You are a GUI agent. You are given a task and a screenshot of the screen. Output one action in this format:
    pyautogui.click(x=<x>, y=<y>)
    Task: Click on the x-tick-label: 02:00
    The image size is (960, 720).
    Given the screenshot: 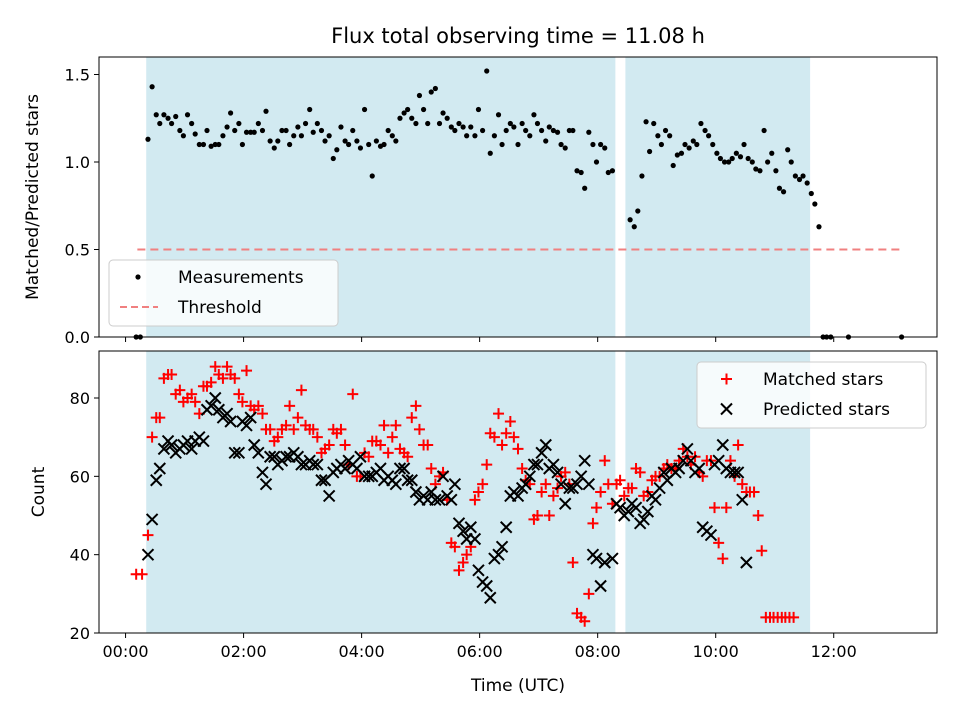 What is the action you would take?
    pyautogui.click(x=244, y=651)
    